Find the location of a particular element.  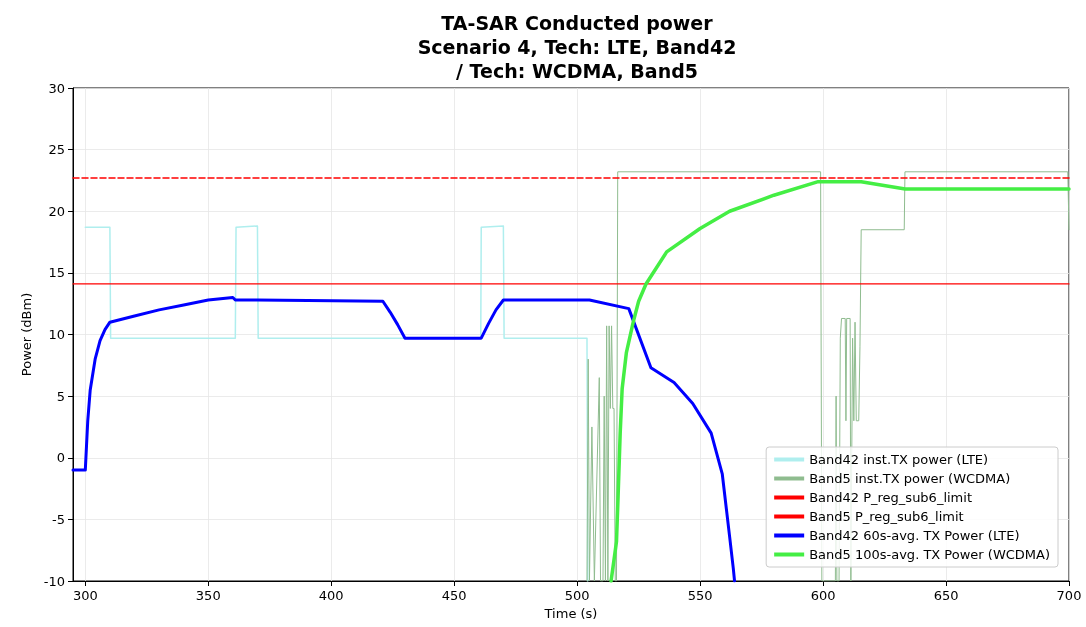

y-tick-label: 25 is located at coordinates (56, 150).